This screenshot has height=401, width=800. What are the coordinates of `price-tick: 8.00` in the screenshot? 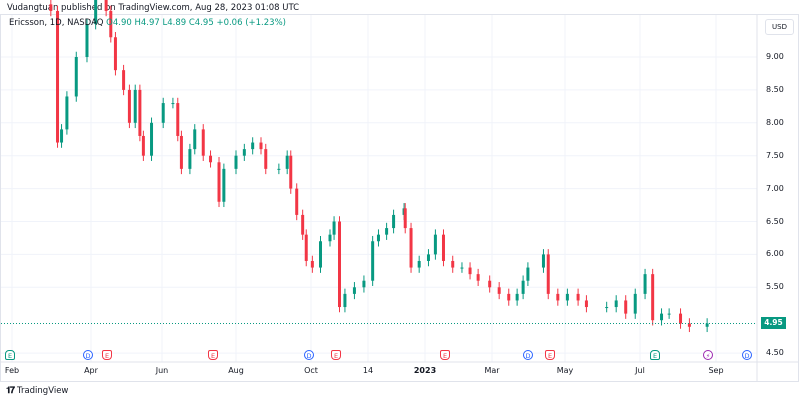 It's located at (775, 122).